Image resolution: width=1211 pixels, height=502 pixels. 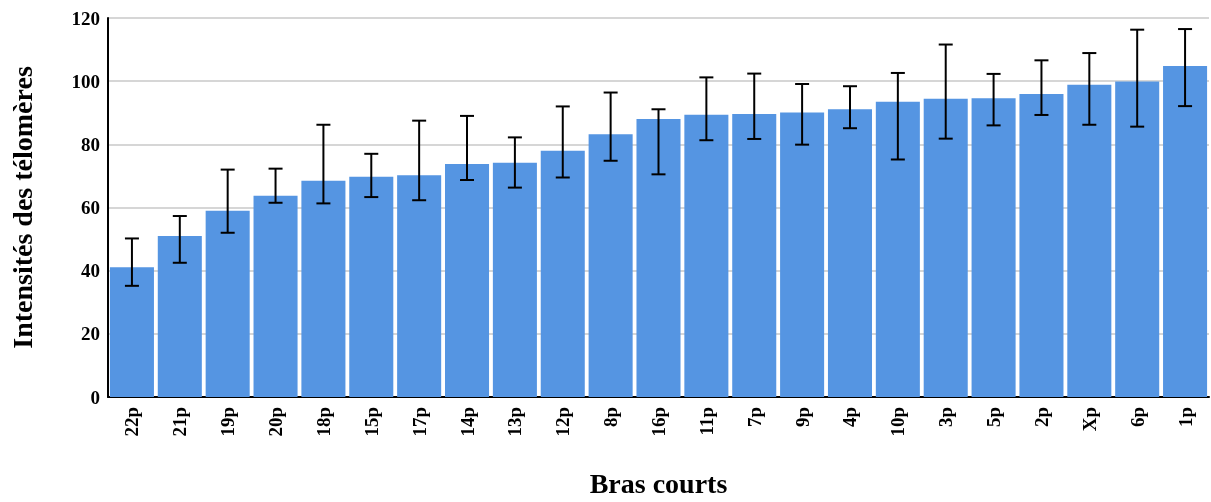 I want to click on x-tick-label: 12p, so click(x=563, y=422).